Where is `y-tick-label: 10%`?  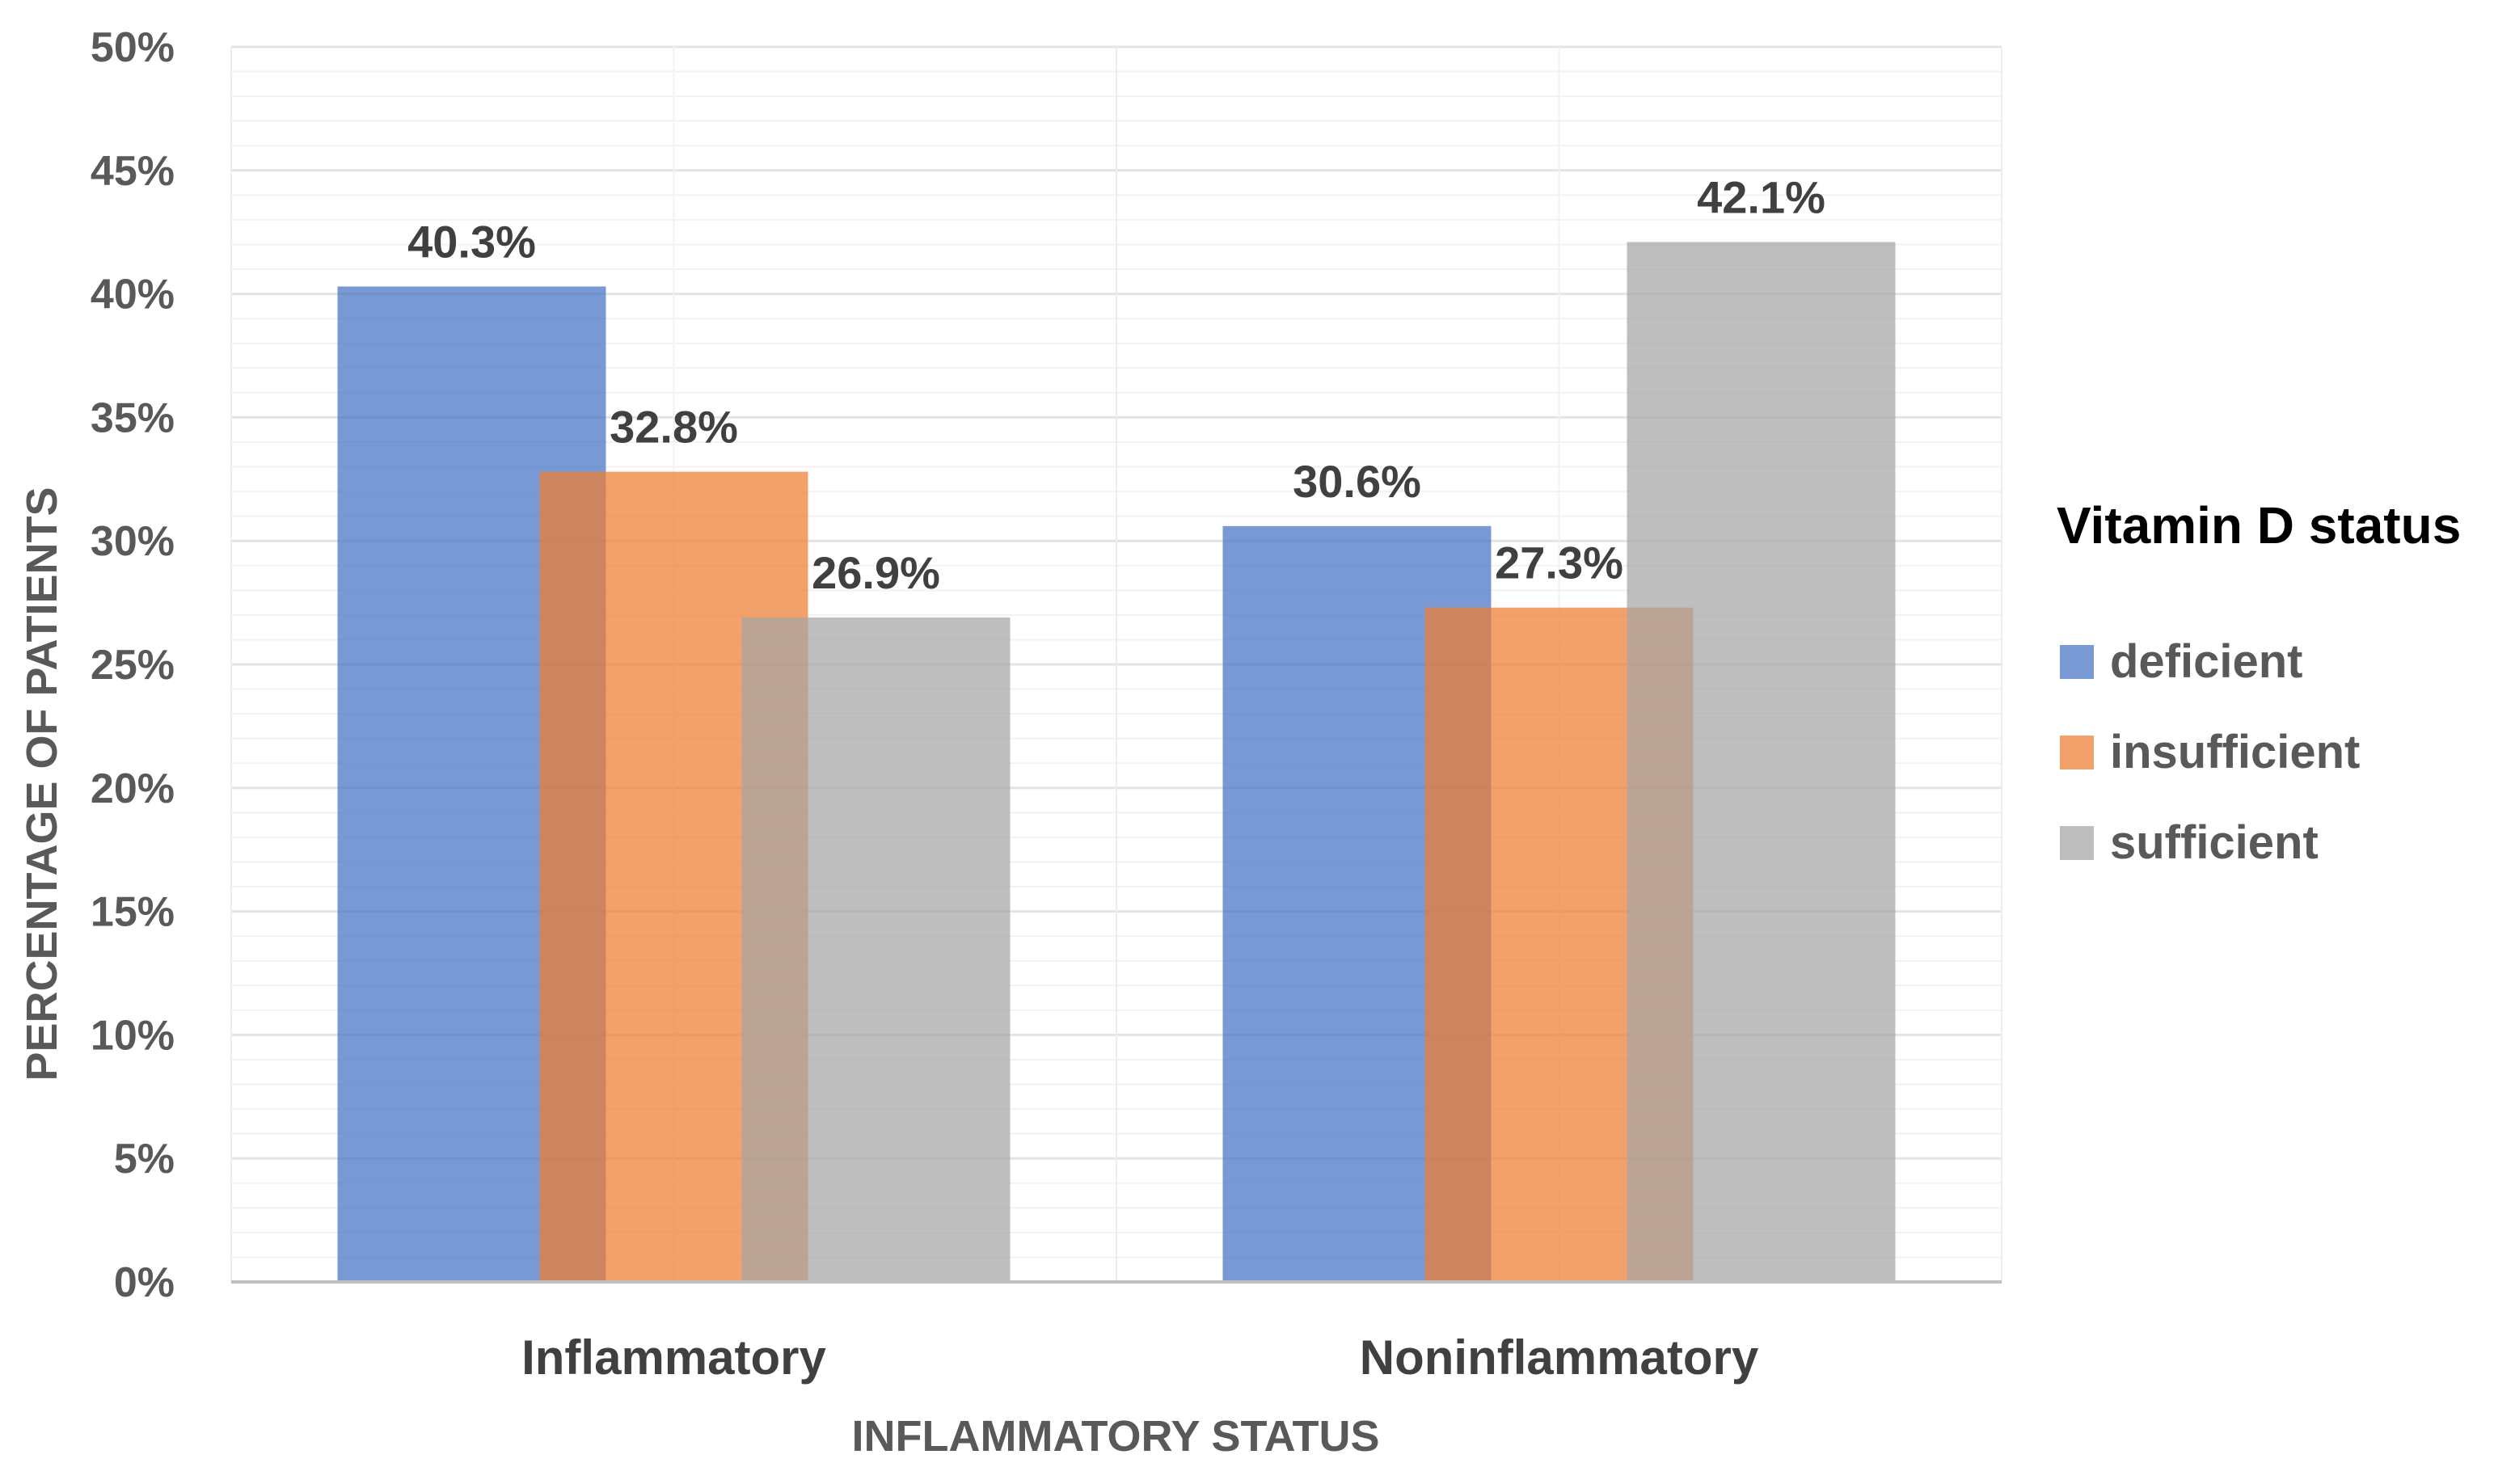
y-tick-label: 10% is located at coordinates (133, 1035).